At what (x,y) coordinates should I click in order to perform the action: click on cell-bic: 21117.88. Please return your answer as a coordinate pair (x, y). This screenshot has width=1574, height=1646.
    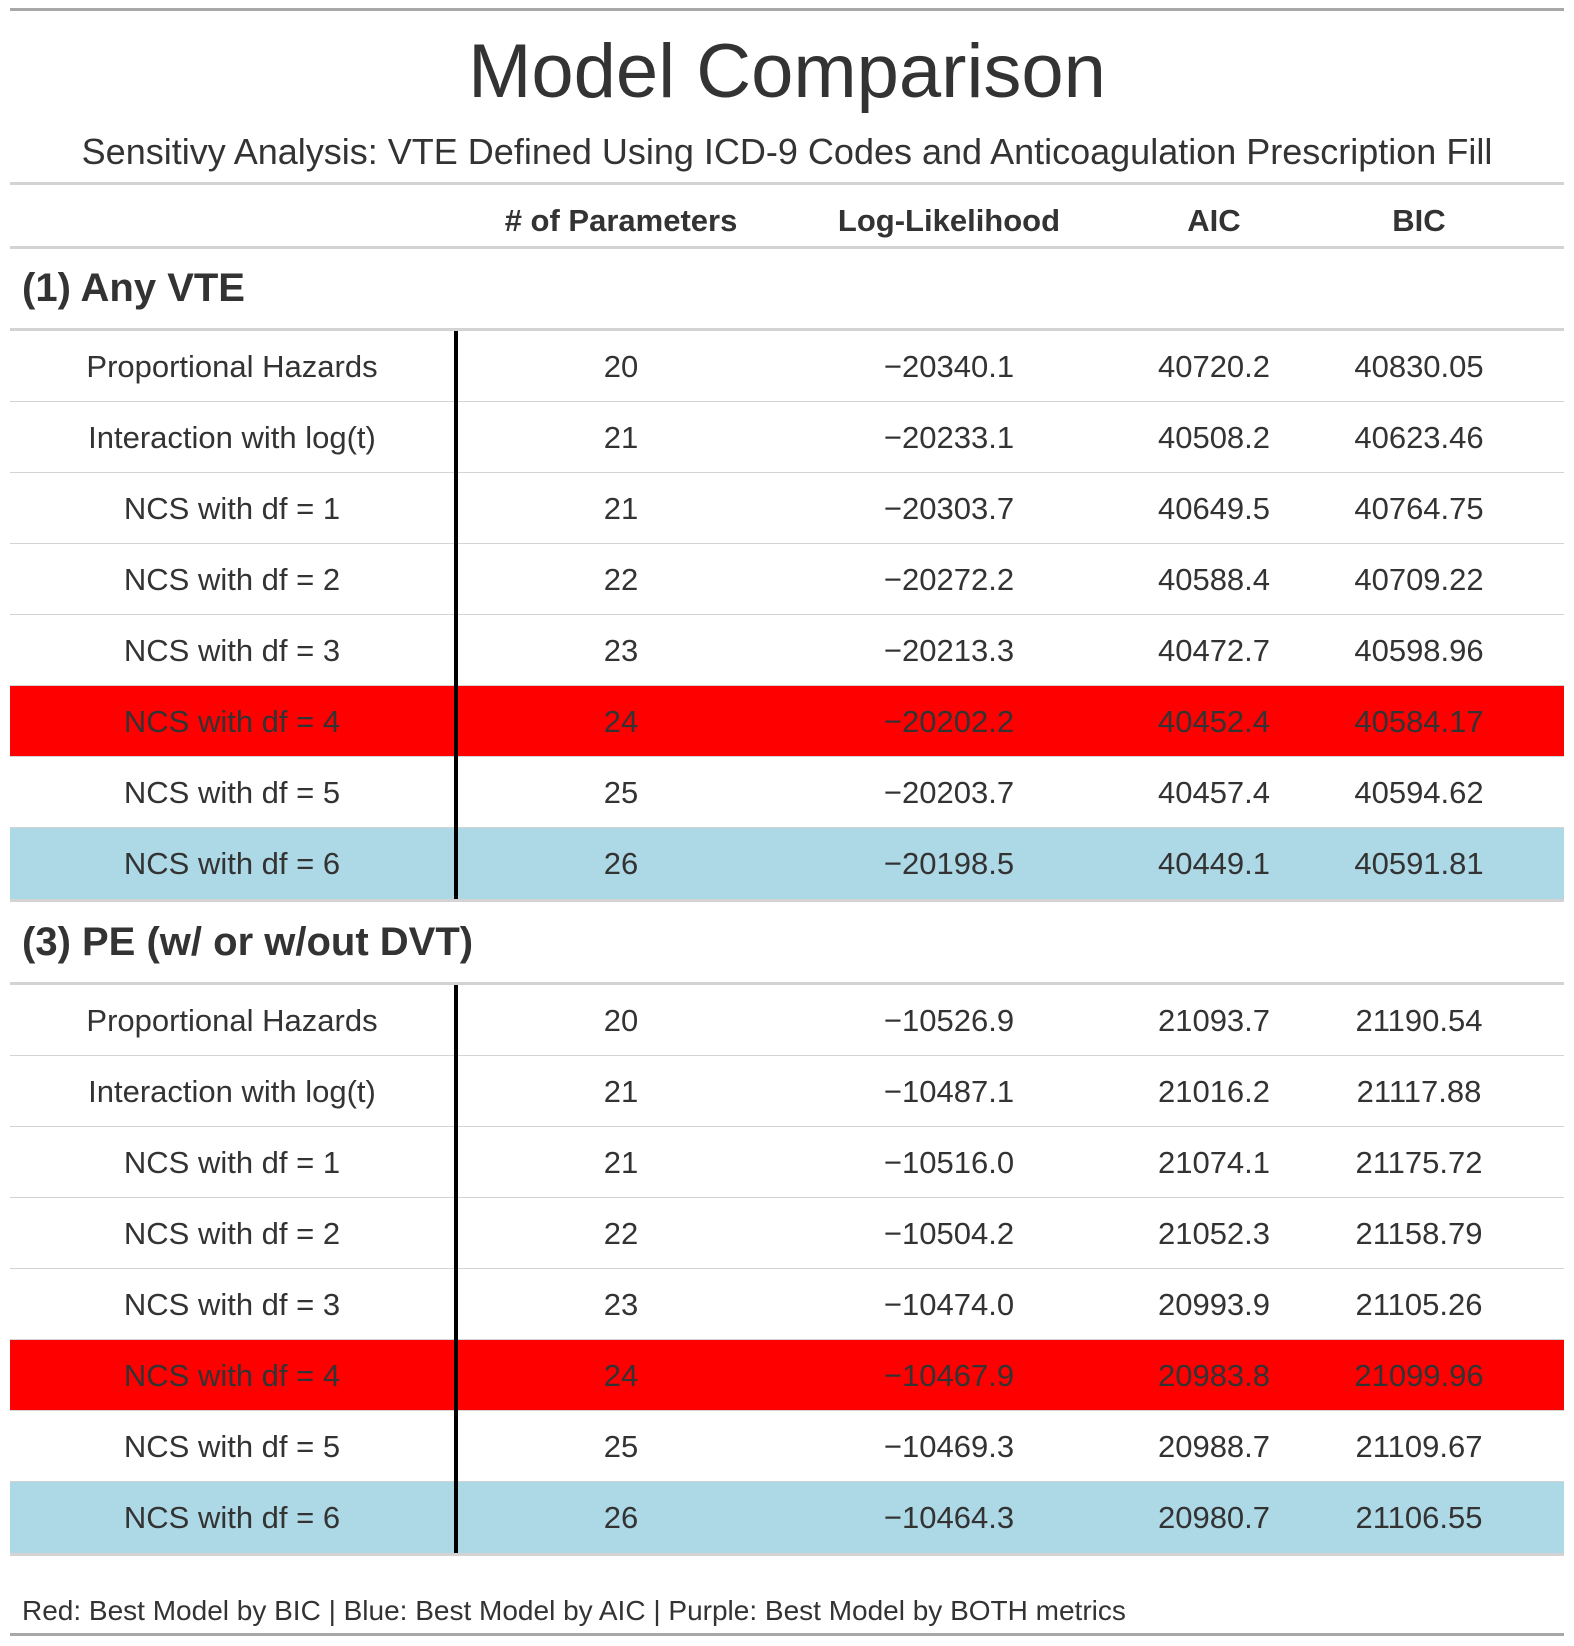
    Looking at the image, I should click on (1419, 1091).